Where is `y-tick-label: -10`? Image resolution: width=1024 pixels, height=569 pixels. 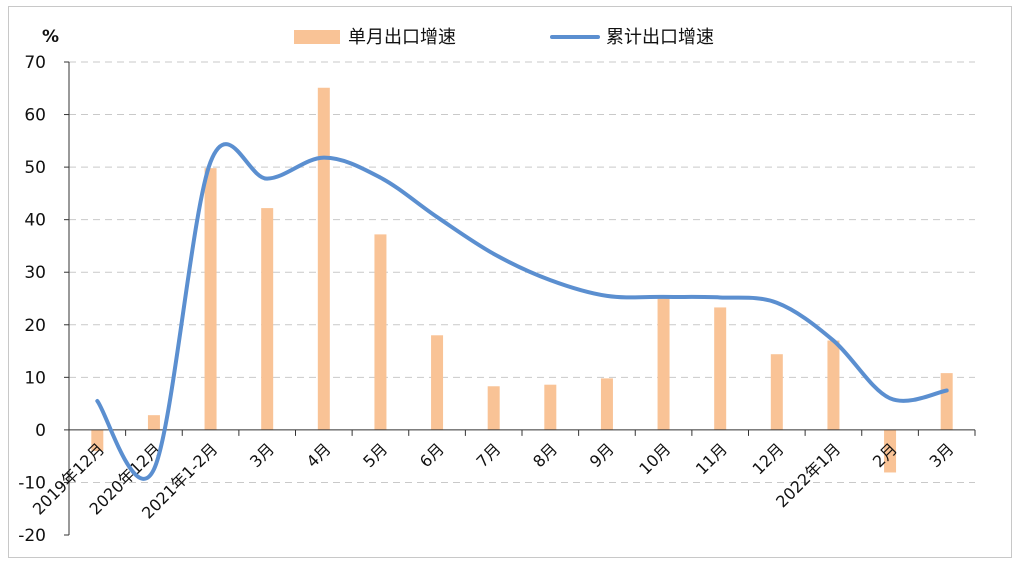 y-tick-label: -10 is located at coordinates (32, 483).